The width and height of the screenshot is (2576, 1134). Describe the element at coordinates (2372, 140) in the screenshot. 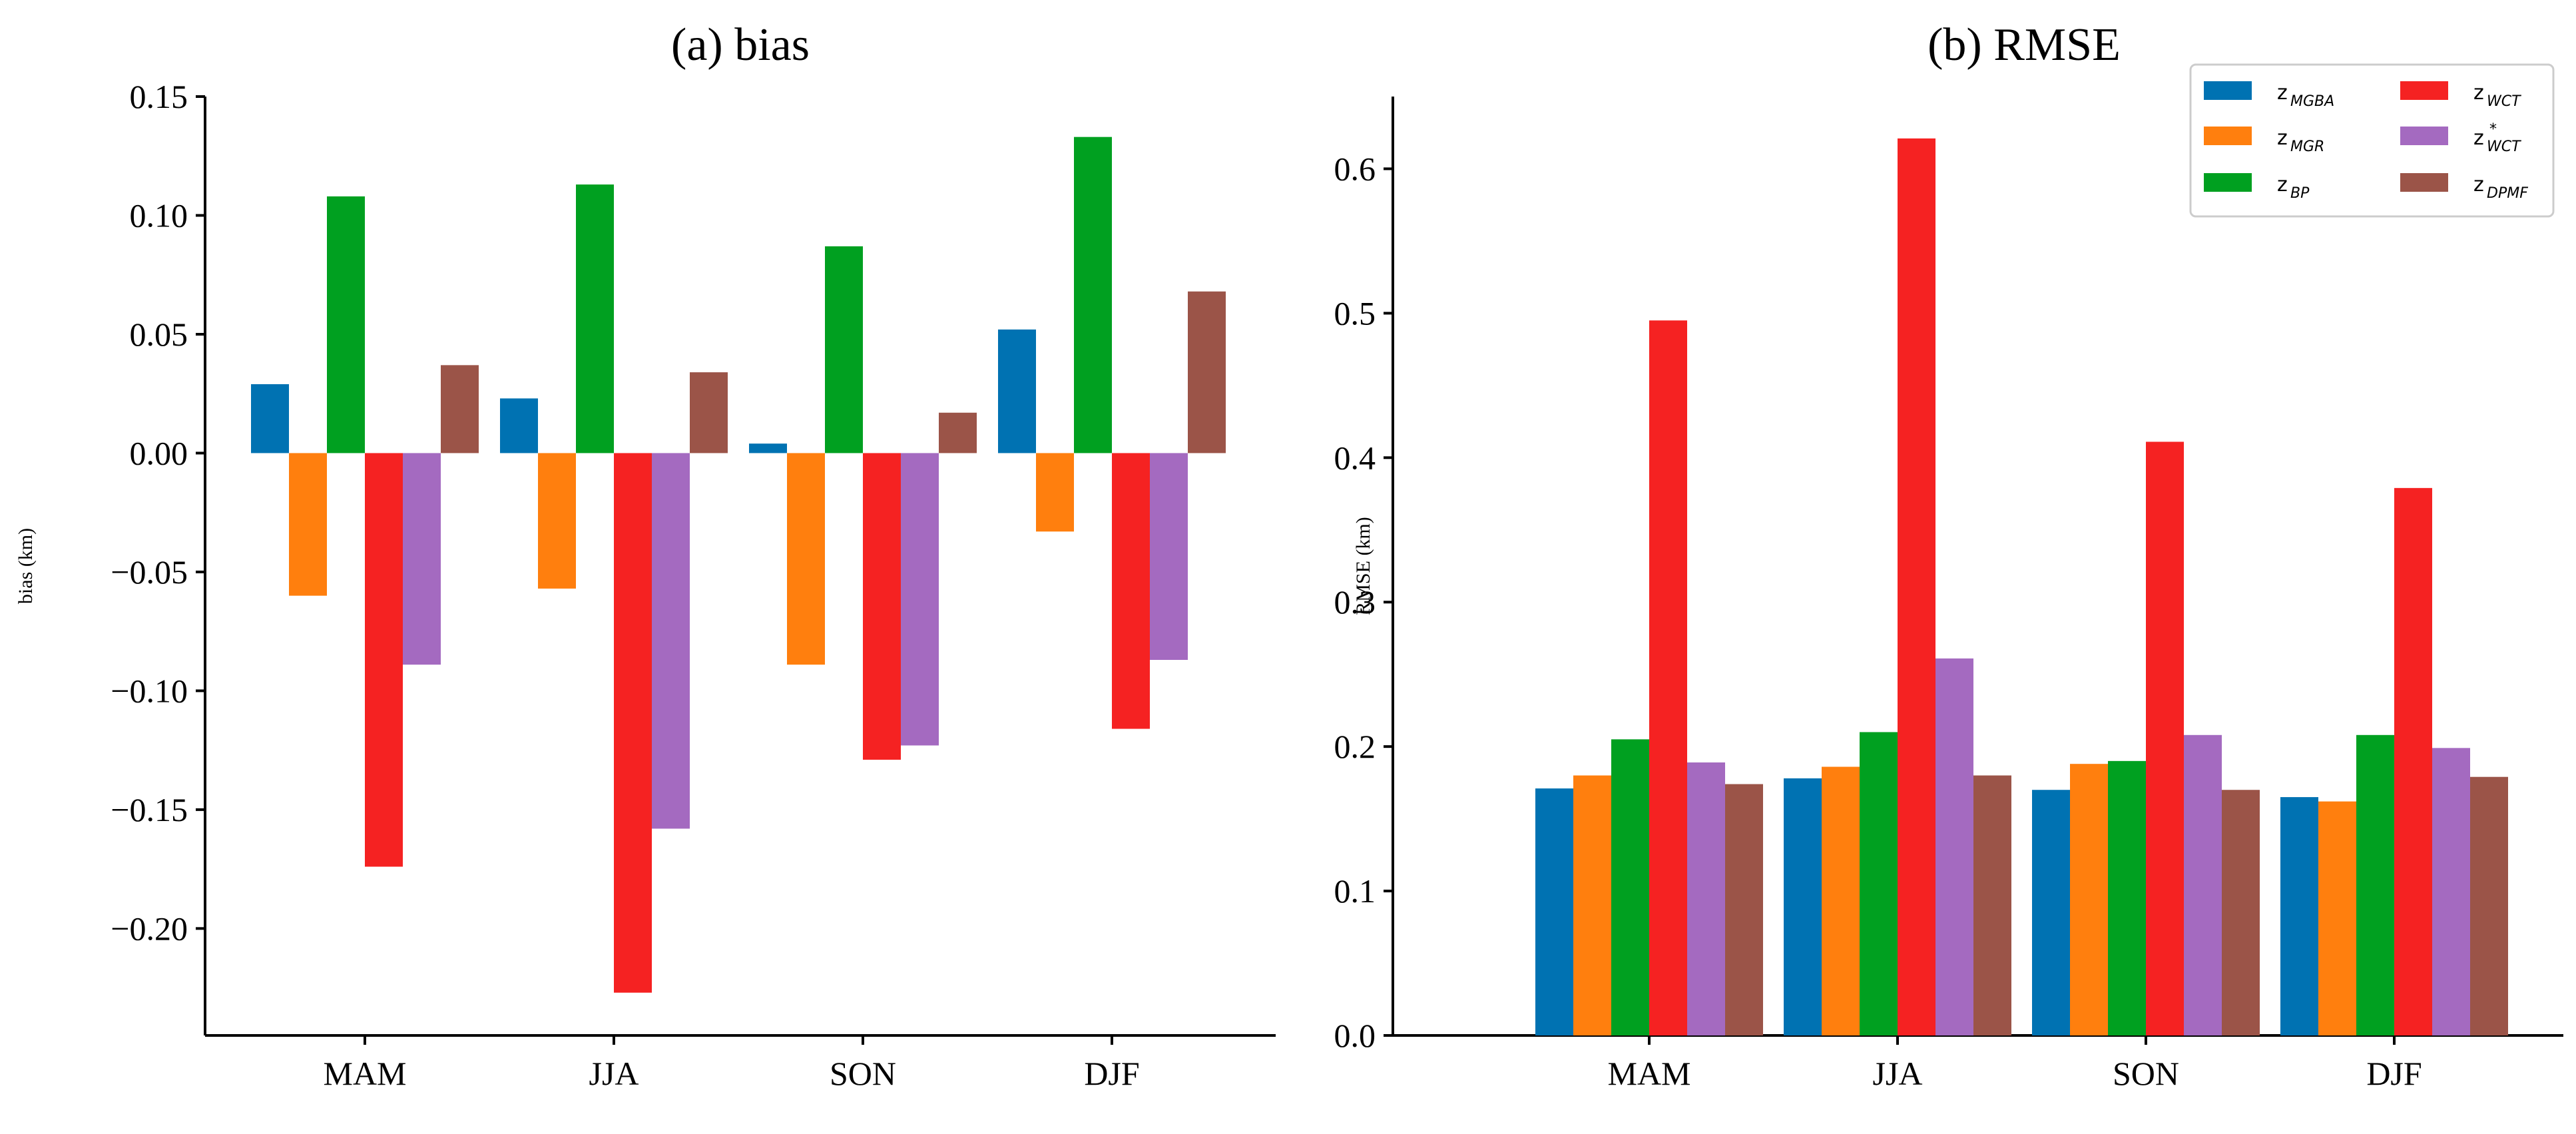

I see `legend-box` at that location.